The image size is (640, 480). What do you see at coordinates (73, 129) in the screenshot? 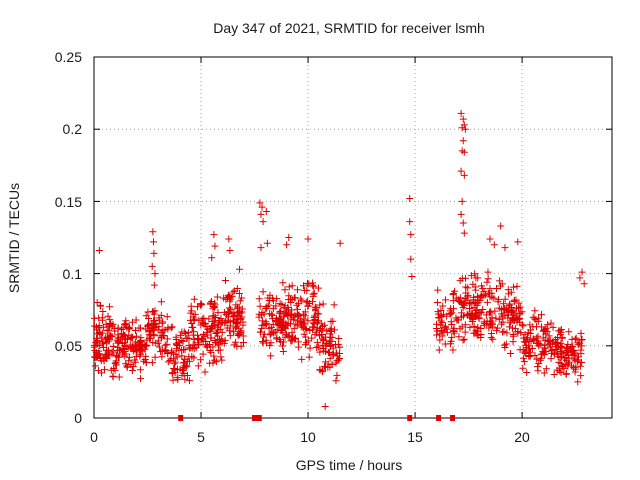
I see `y-tick-label: 0.2` at bounding box center [73, 129].